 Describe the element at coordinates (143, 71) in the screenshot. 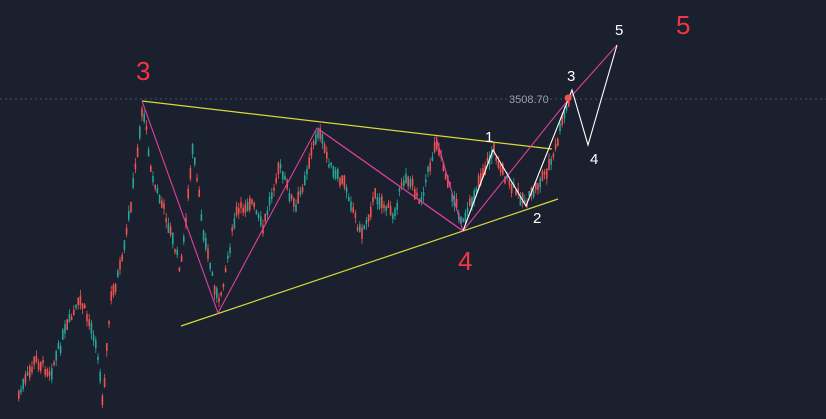

I see `wave-label-major-3: 3` at that location.